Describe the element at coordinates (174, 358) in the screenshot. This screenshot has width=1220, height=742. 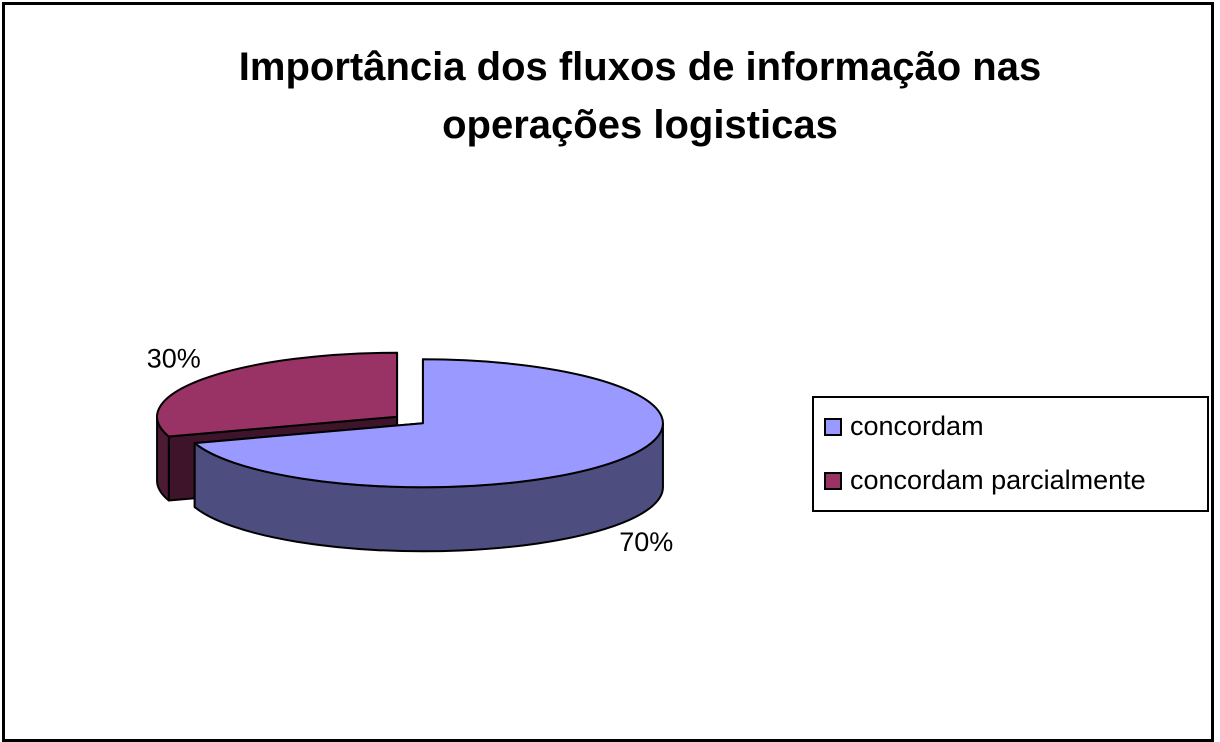
I see `data-label: 30%` at that location.